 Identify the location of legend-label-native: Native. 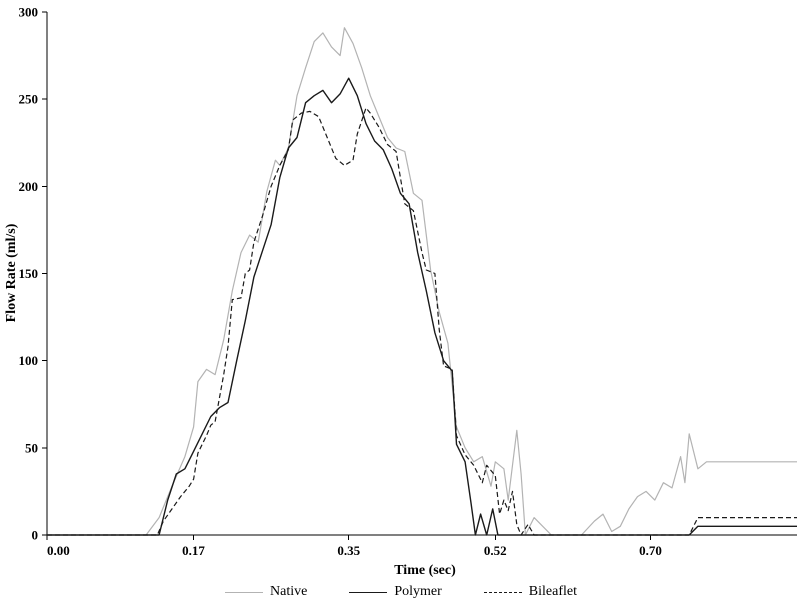
(289, 591).